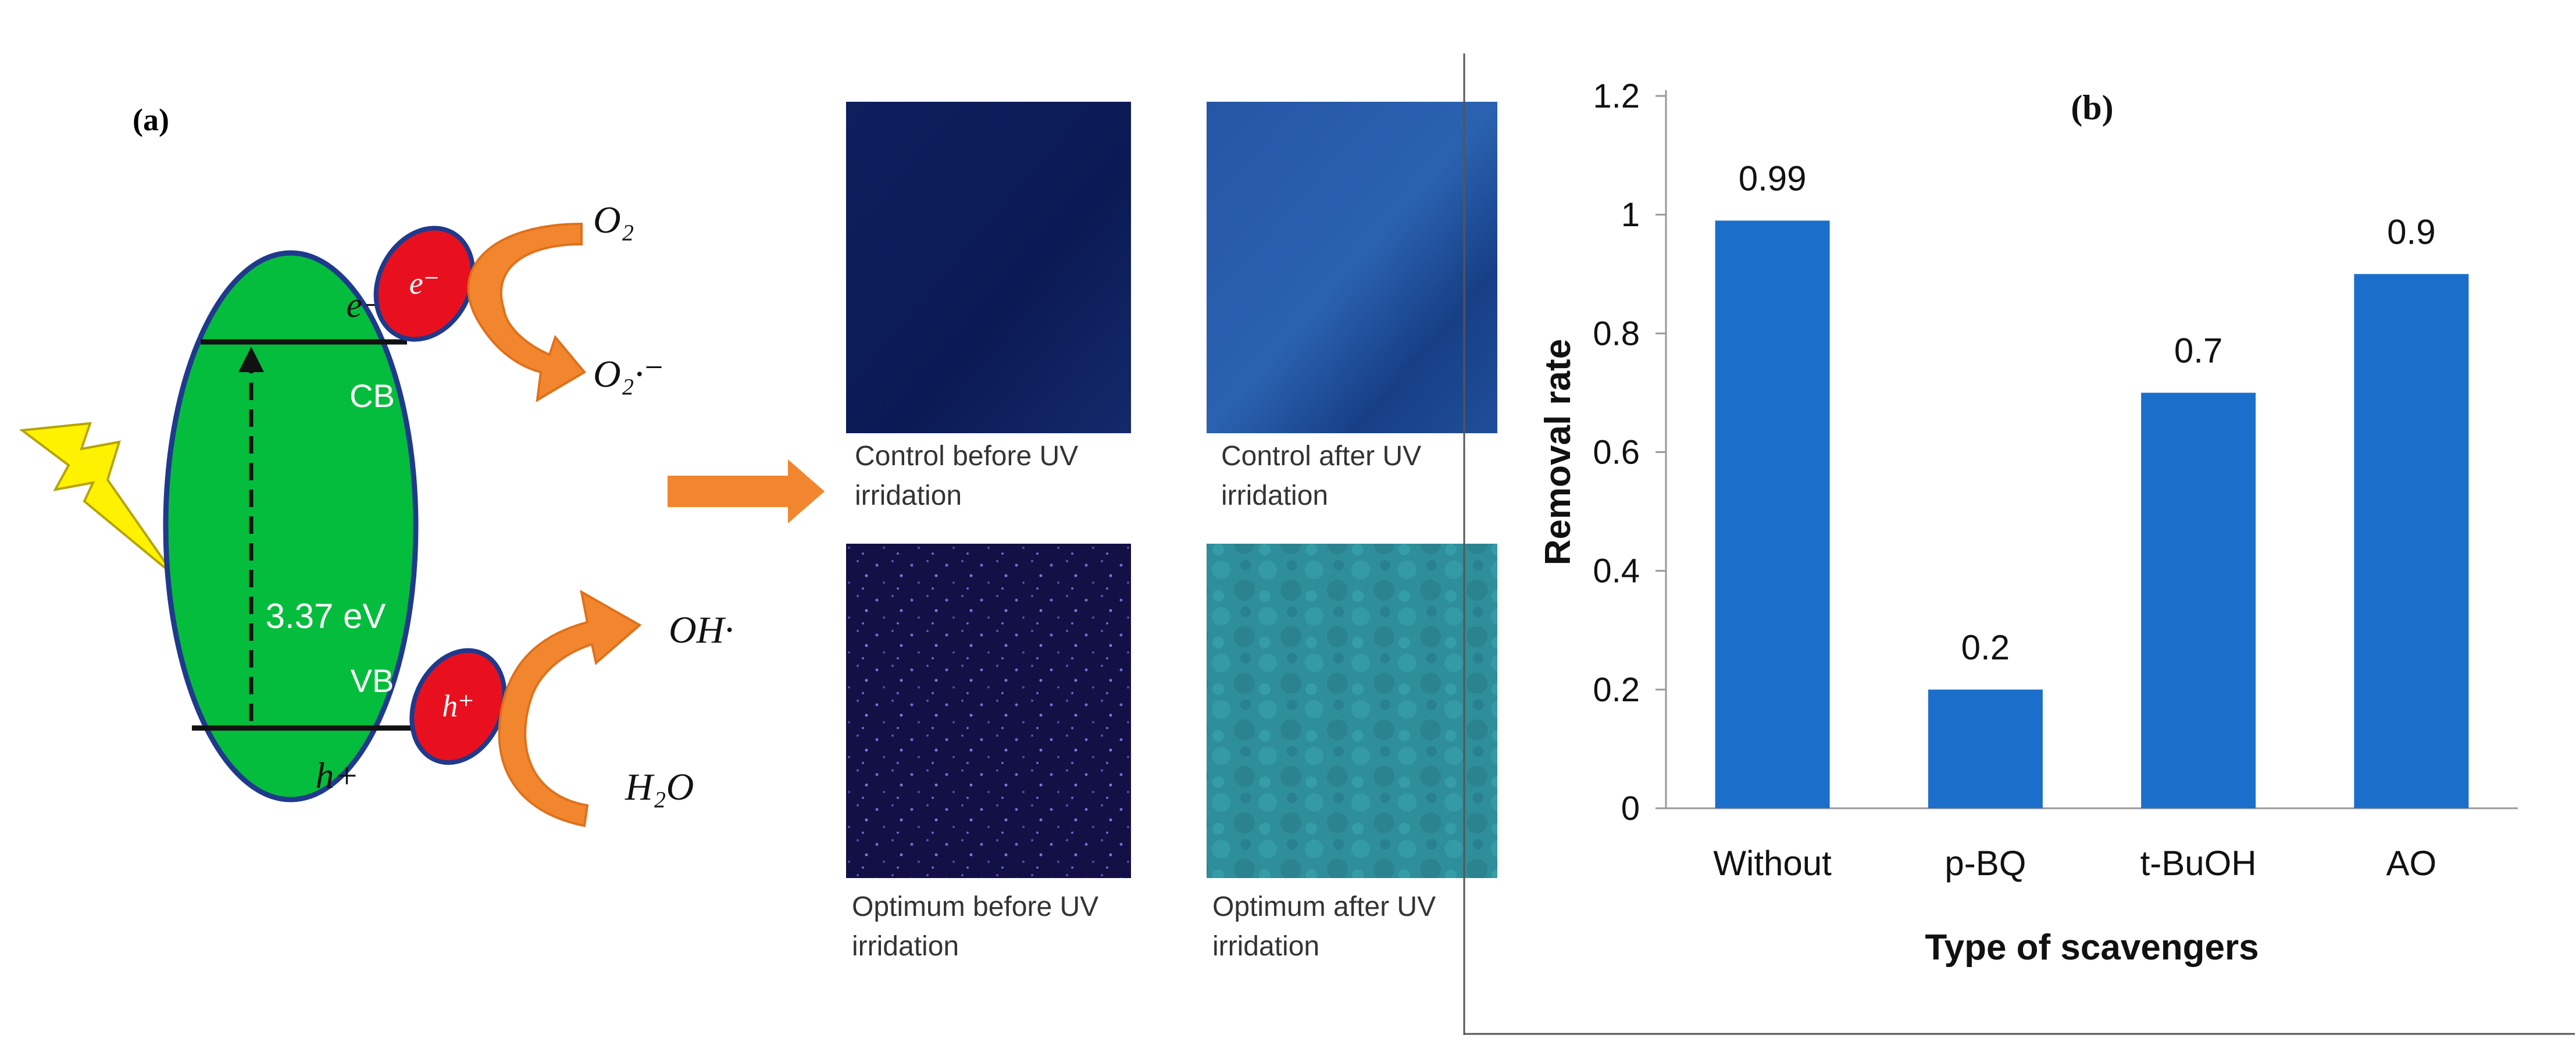 The image size is (2576, 1056). What do you see at coordinates (98, 499) in the screenshot?
I see `lightning-icon` at bounding box center [98, 499].